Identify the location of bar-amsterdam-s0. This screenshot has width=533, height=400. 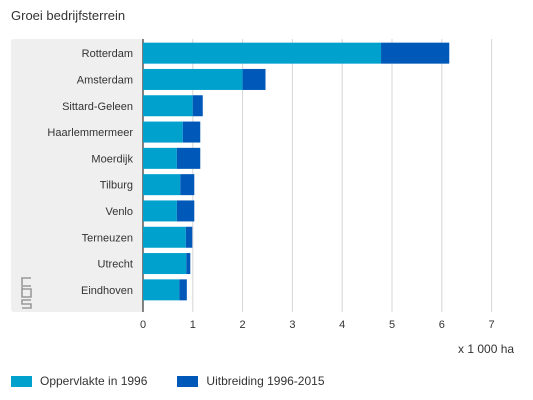
(193, 79).